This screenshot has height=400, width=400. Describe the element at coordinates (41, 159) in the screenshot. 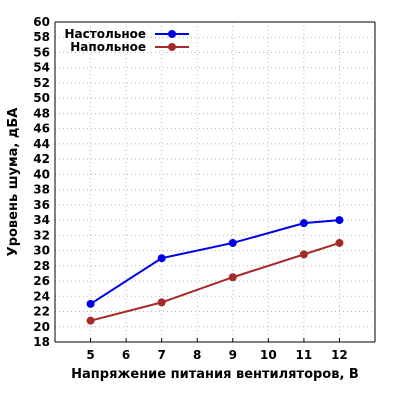

I see `y-tick-label: 42` at that location.